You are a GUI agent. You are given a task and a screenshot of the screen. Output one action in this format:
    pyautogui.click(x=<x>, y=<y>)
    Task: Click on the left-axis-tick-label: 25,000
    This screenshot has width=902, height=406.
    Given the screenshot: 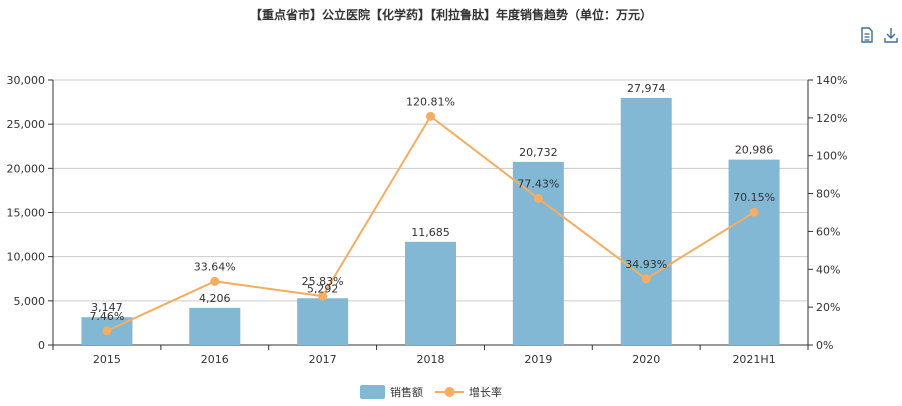 What is the action you would take?
    pyautogui.click(x=26, y=124)
    